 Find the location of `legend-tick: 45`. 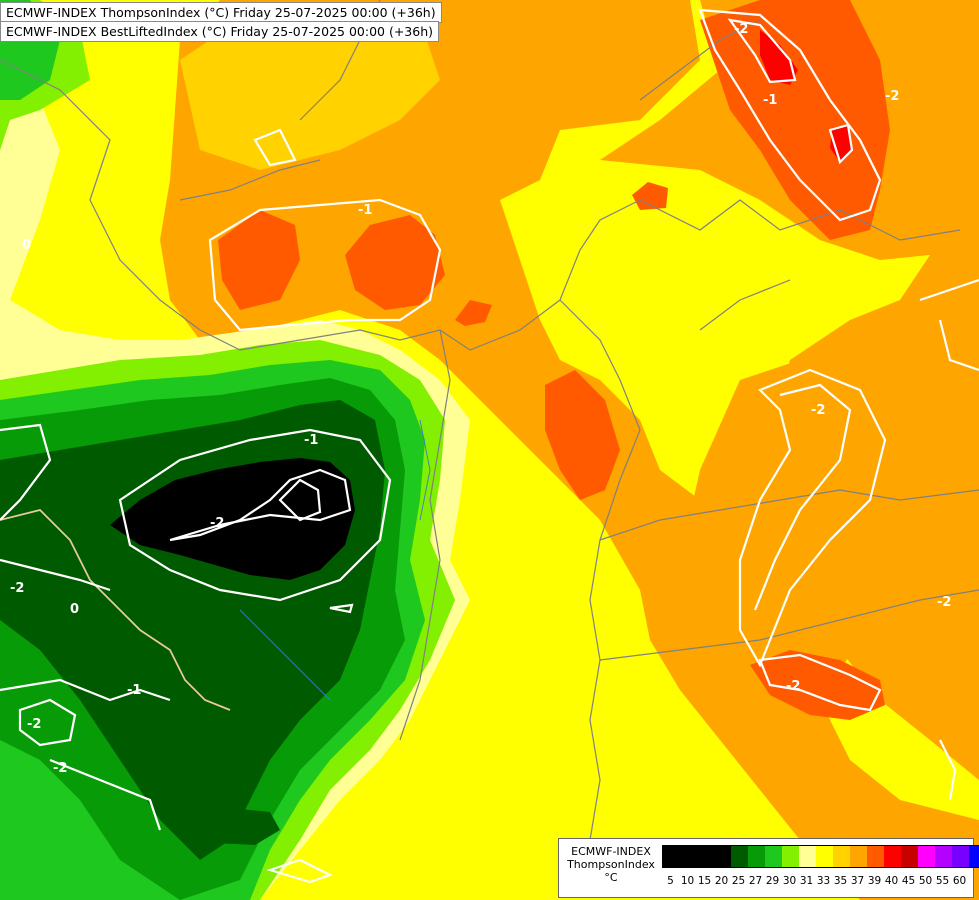

legend-tick: 45 is located at coordinates (908, 881).